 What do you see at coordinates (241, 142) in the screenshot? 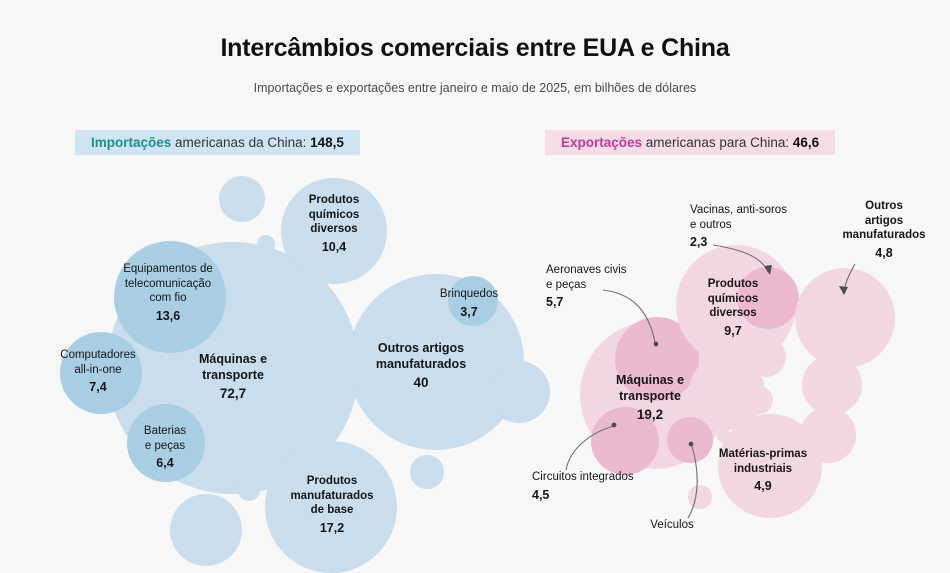
I see `legend-imports-text: americanas da China:` at bounding box center [241, 142].